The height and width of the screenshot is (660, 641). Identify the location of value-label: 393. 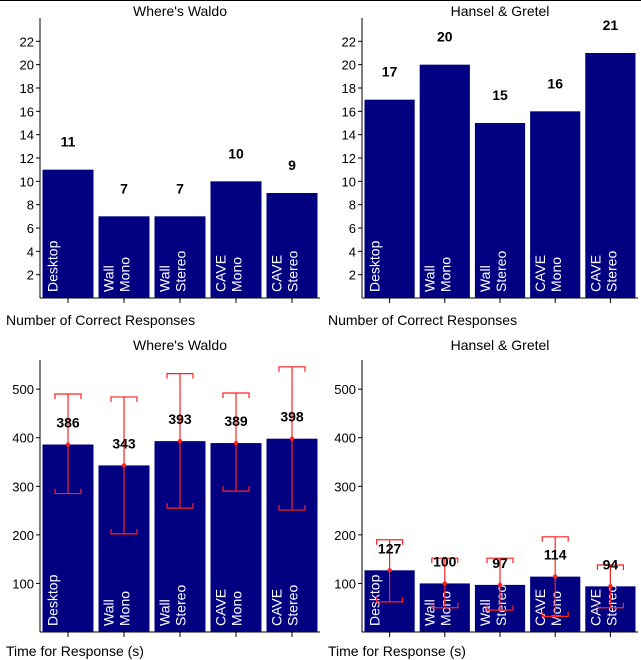
(180, 419).